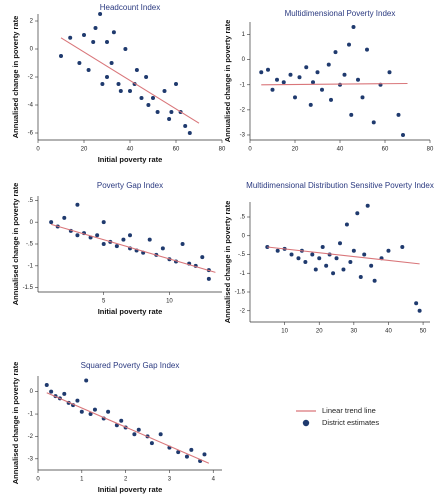 The width and height of the screenshot is (436, 500). What do you see at coordinates (240, 293) in the screenshot?
I see `y-tick-label: -1.5` at bounding box center [240, 293].